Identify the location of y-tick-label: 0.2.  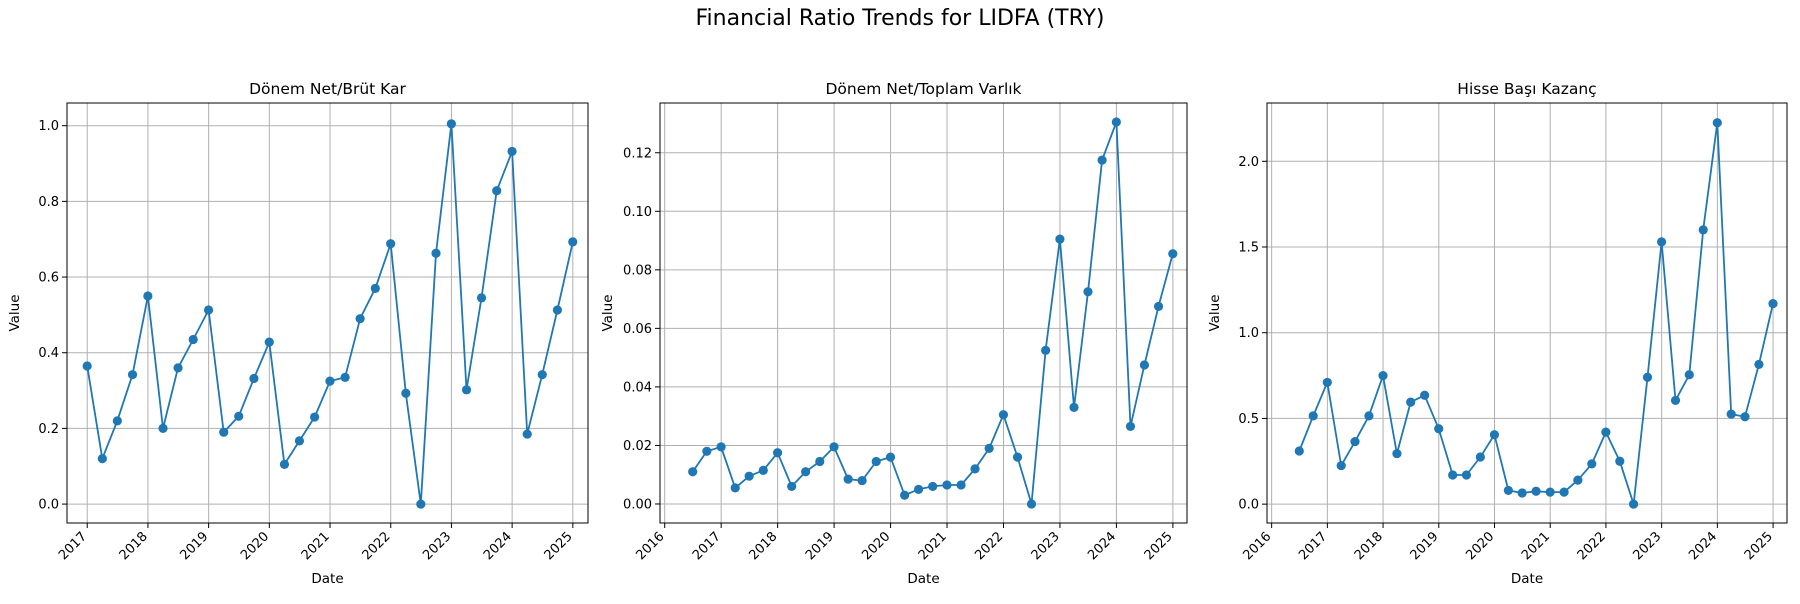
(48, 429).